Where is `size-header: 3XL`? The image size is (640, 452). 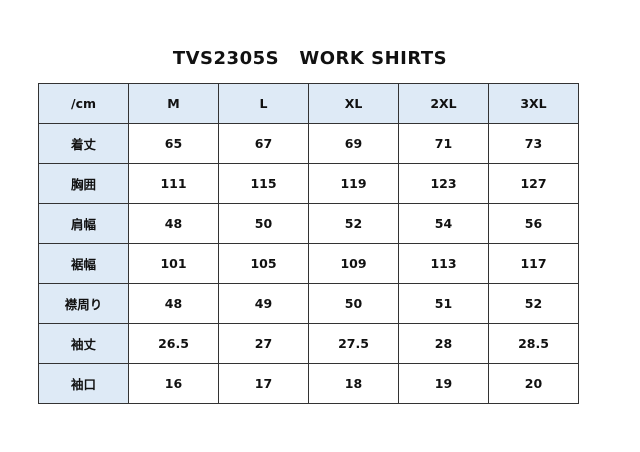
size-header: 3XL is located at coordinates (533, 103).